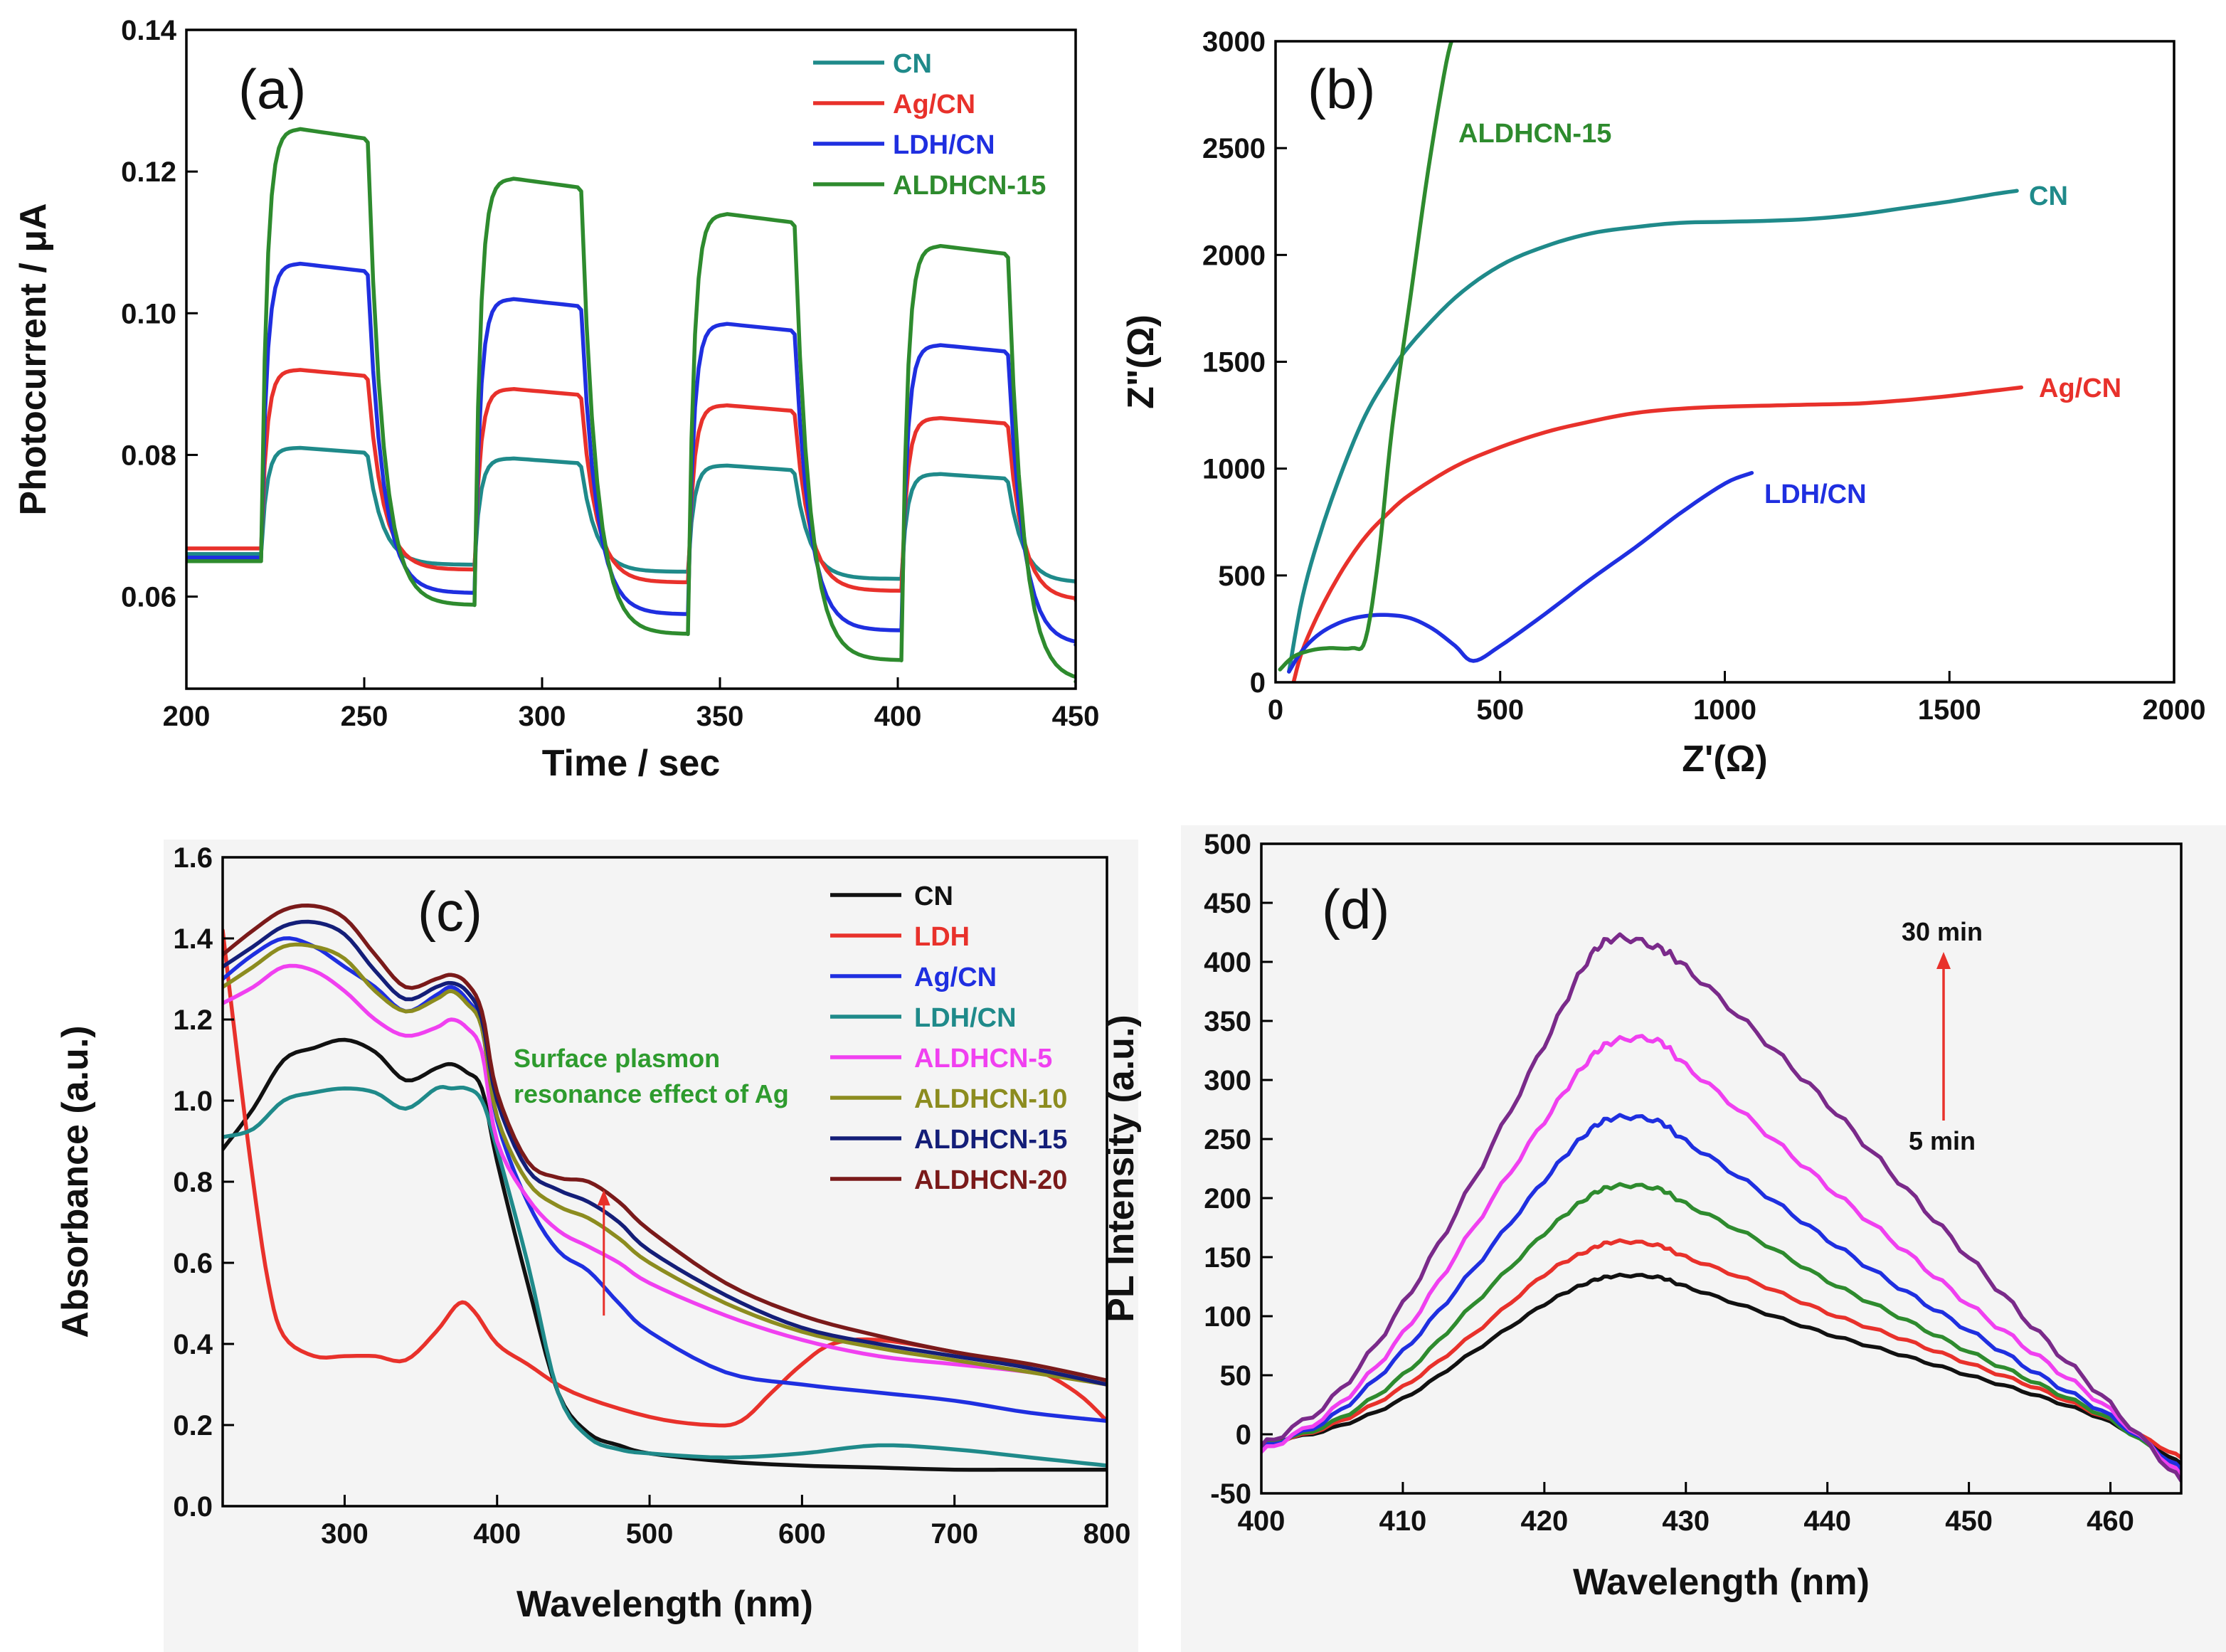 The image size is (2226, 1652). What do you see at coordinates (1534, 134) in the screenshot?
I see `curve-label: ALDHCN-15` at bounding box center [1534, 134].